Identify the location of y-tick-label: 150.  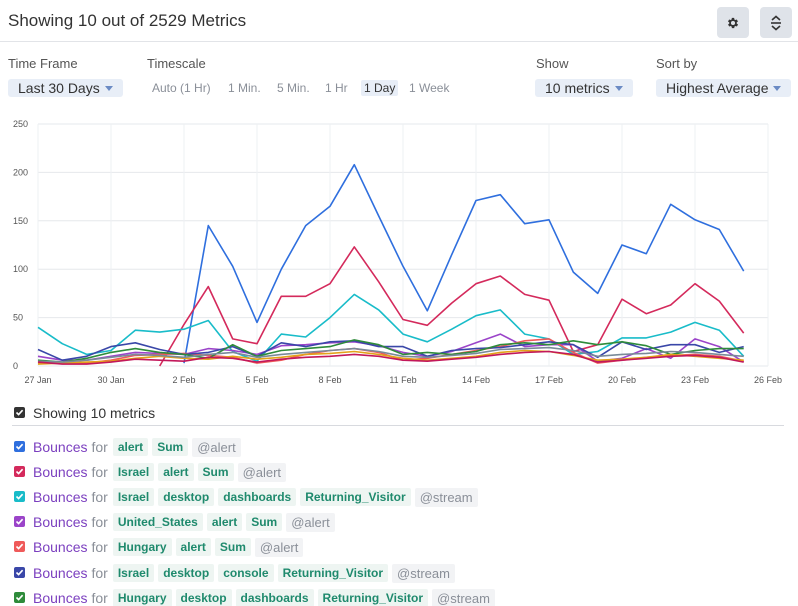
(20, 221).